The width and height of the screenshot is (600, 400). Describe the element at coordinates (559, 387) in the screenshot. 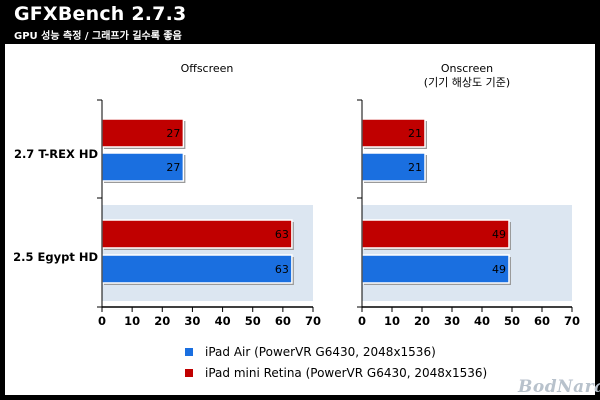

I see `watermark-logo: BodNara` at that location.